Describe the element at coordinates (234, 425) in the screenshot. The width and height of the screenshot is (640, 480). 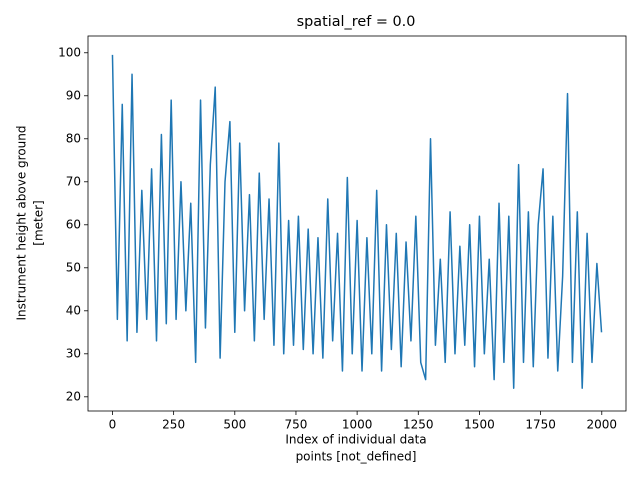
I see `x-tick-label: 500` at that location.